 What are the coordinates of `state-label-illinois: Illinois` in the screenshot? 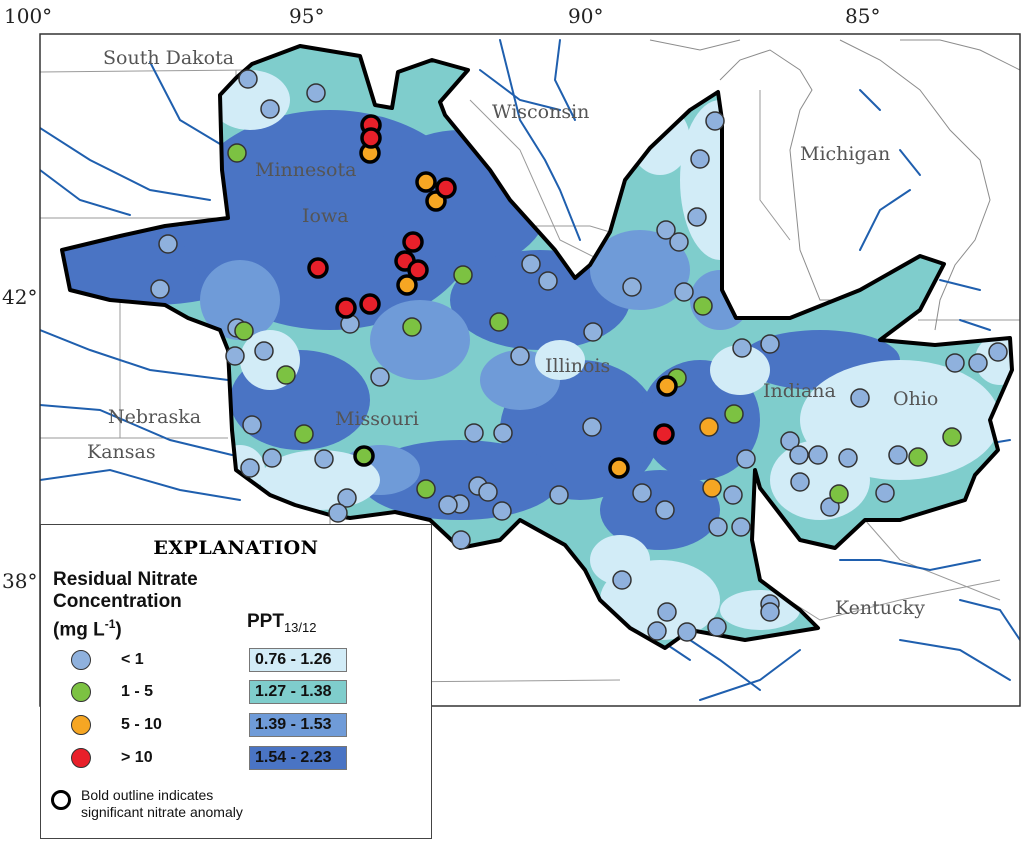 It's located at (577, 366).